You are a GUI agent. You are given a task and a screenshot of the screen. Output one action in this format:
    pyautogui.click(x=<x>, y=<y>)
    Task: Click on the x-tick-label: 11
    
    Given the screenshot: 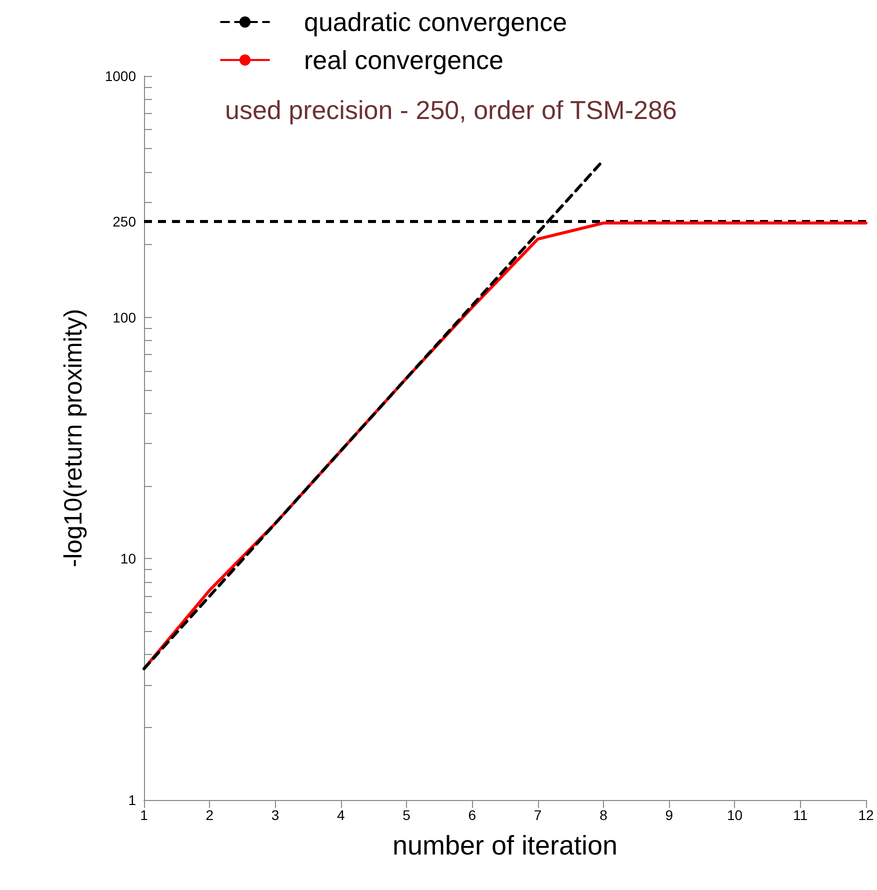 What is the action you would take?
    pyautogui.click(x=800, y=815)
    